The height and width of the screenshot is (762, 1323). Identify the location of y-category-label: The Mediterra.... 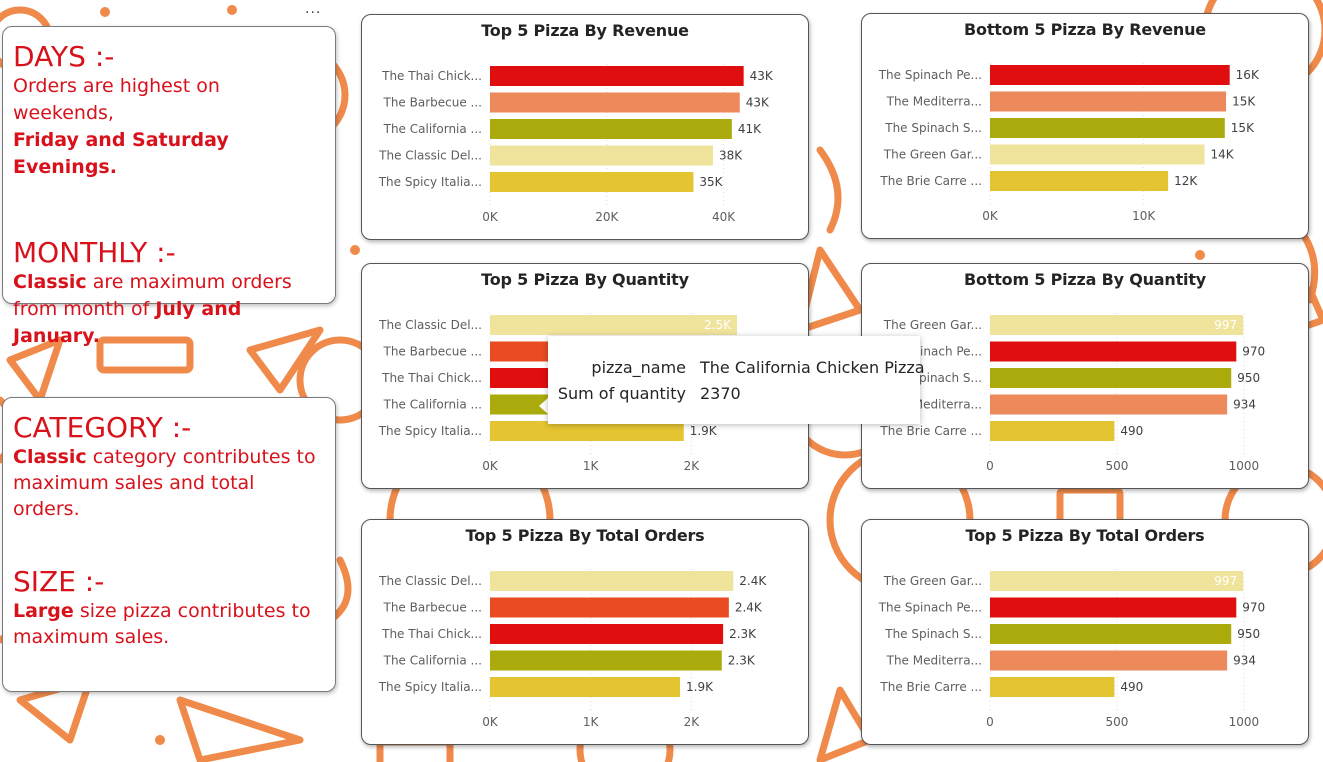
(934, 661).